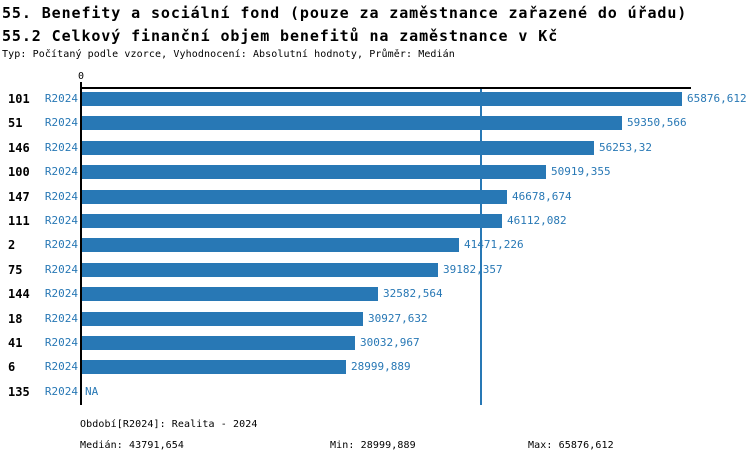 This screenshot has height=464, width=750. I want to click on period-label: Období[R2024]: Realita - 2024, so click(169, 424).